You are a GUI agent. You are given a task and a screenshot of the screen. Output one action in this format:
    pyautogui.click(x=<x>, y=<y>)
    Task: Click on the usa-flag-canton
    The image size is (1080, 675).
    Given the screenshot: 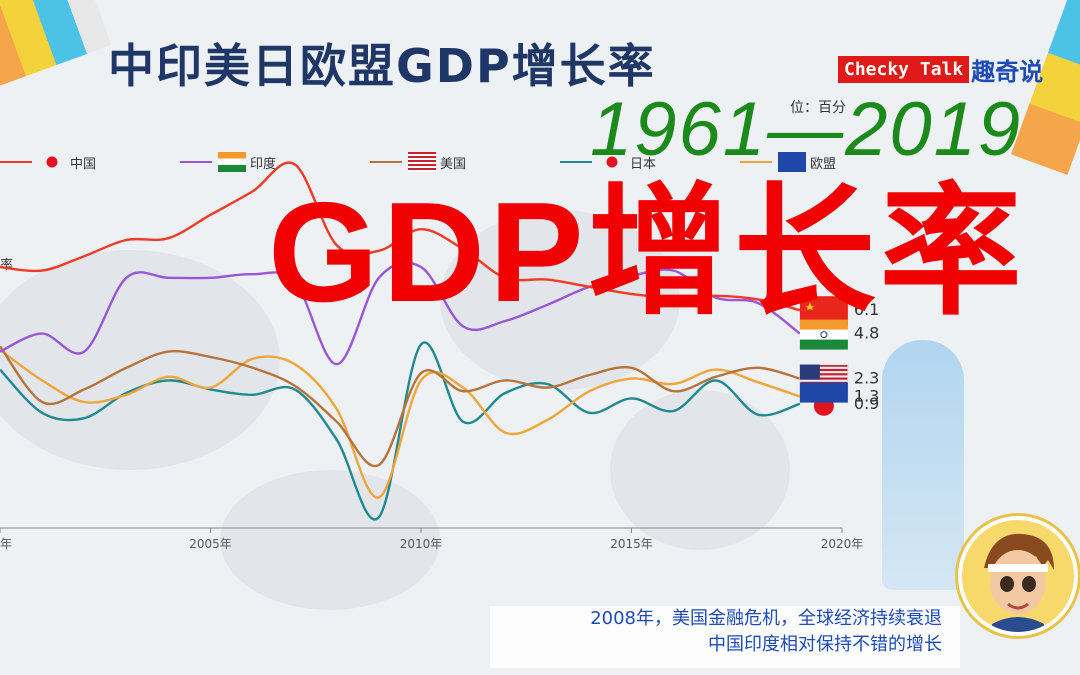 What is the action you would take?
    pyautogui.click(x=809, y=372)
    